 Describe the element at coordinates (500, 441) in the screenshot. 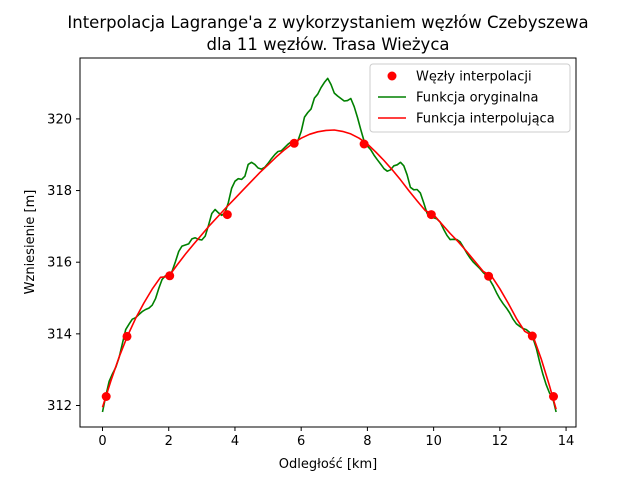

I see `x-tick-label: 12` at that location.